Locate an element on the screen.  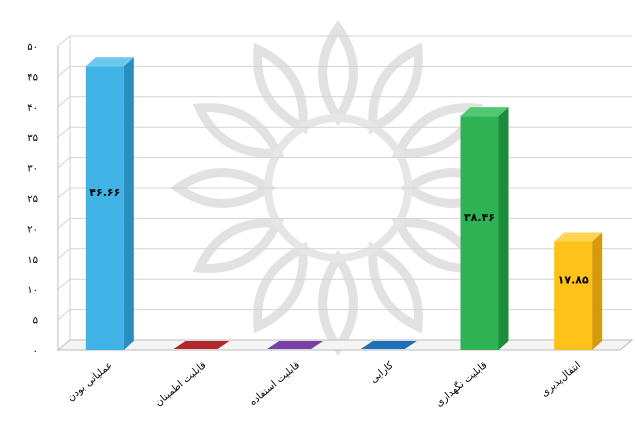
y-tick-label: ۲۰ is located at coordinates (32, 229).